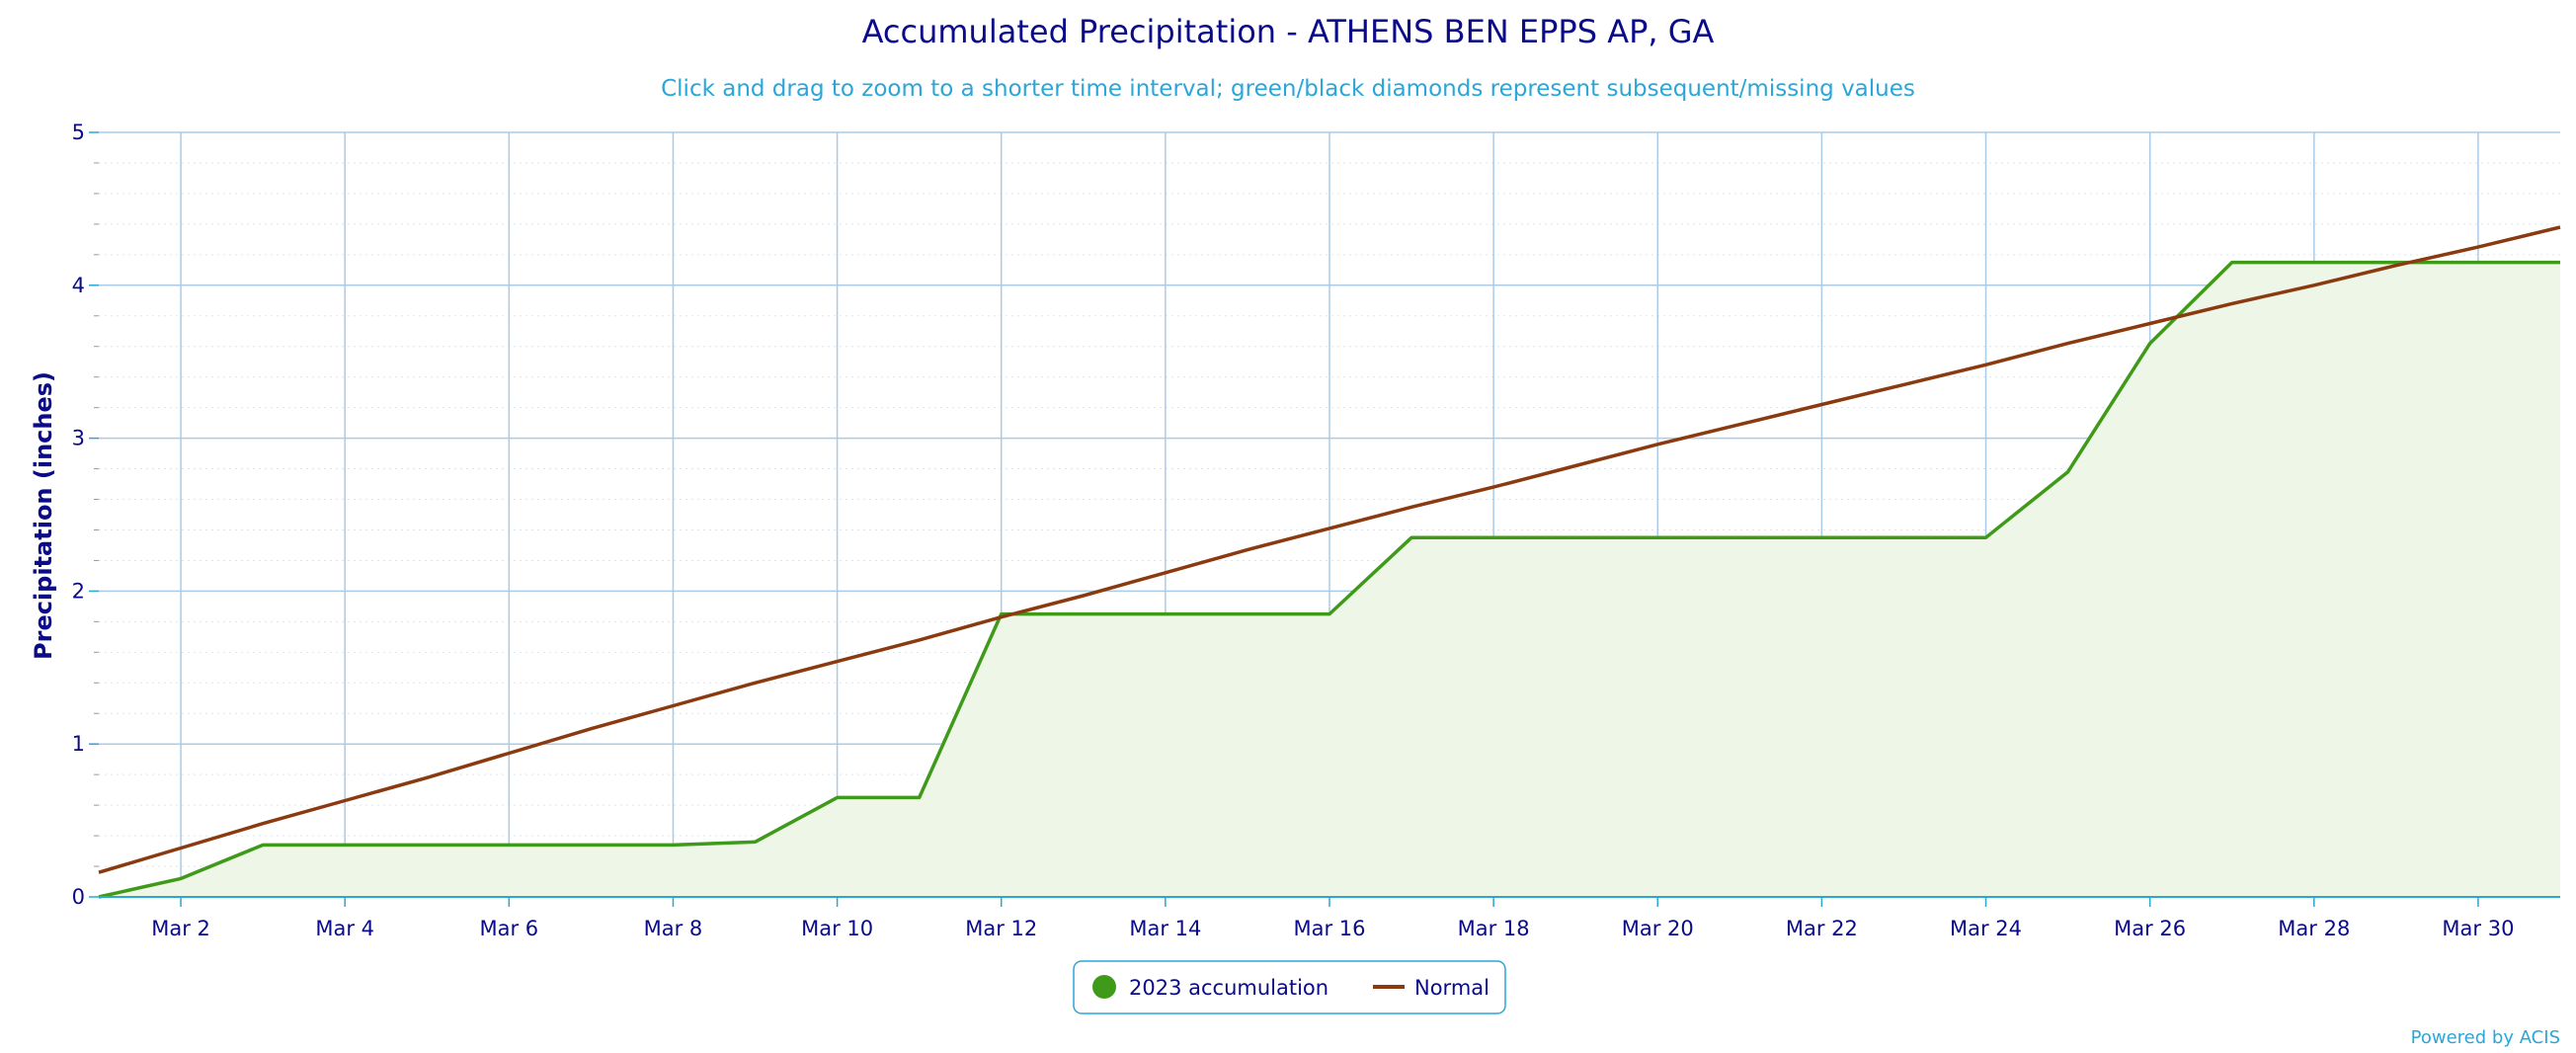  I want to click on legend-normal-label: Normal, so click(1451, 988).